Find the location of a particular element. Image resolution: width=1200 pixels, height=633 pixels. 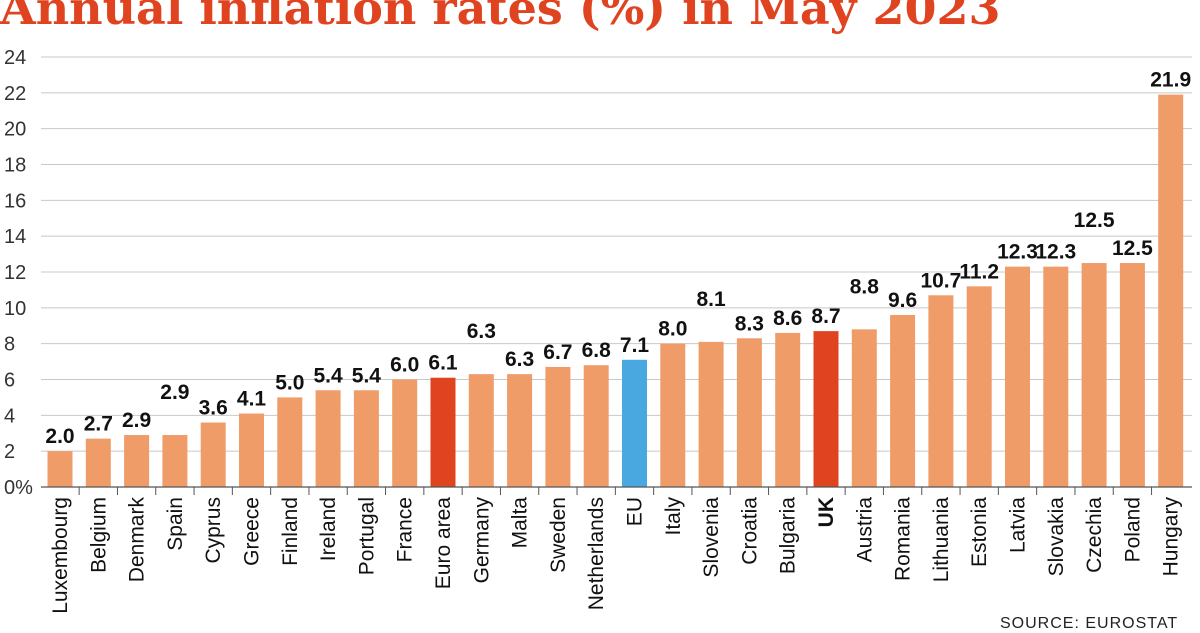

category-label: Cyprus is located at coordinates (213, 530).